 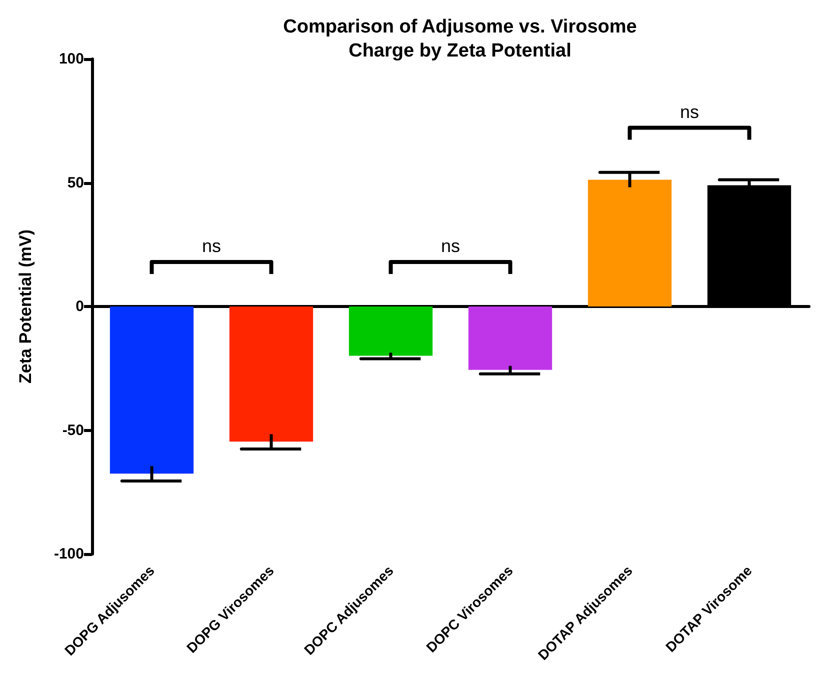 I want to click on y-tick-label: 0, so click(x=80, y=306).